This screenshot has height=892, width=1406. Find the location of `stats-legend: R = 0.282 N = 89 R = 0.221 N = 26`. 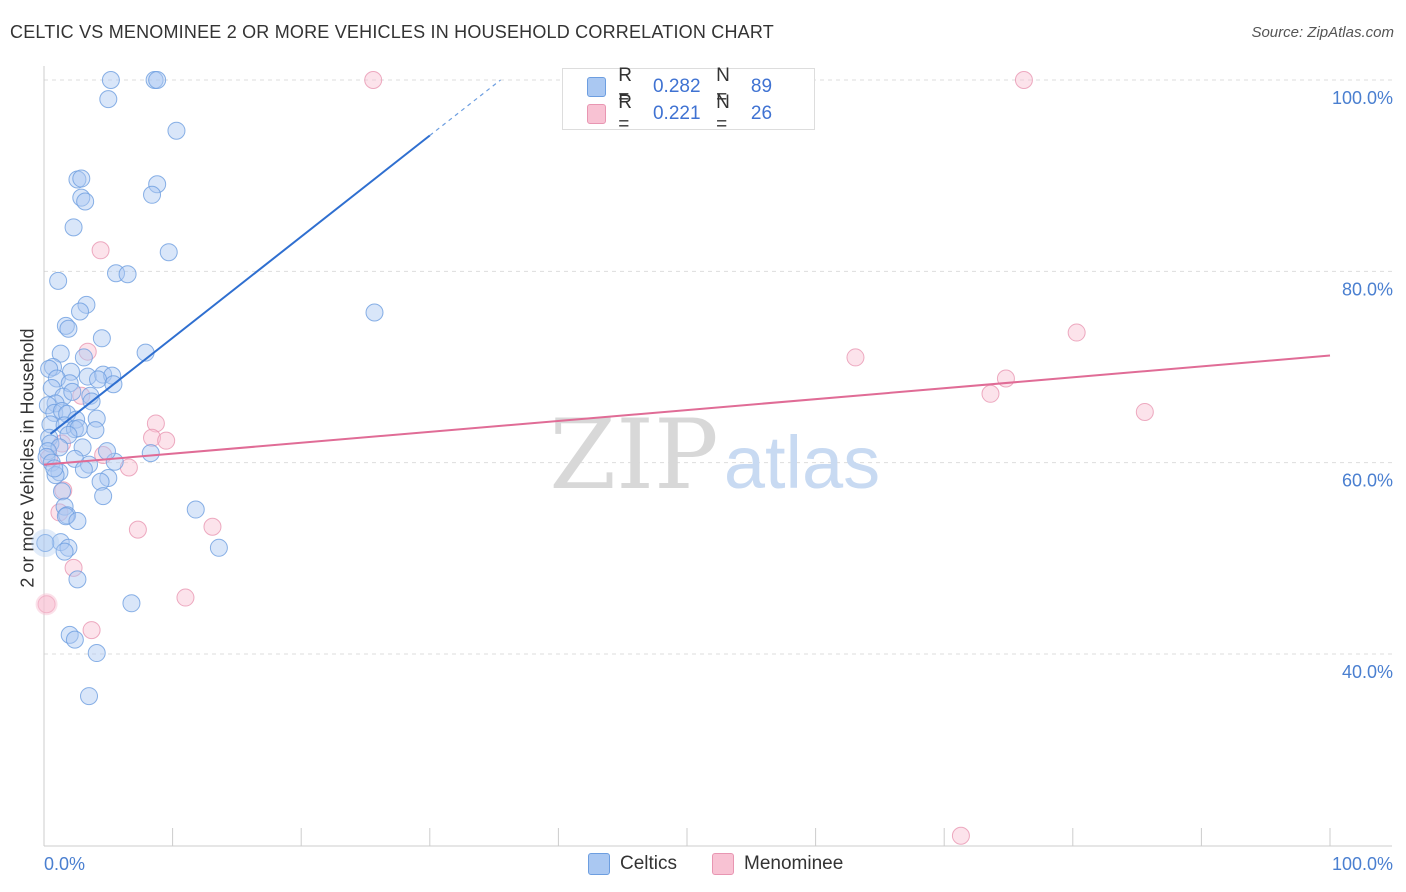

stats-legend: R = 0.282 N = 89 R = 0.221 N = 26 is located at coordinates (688, 100).